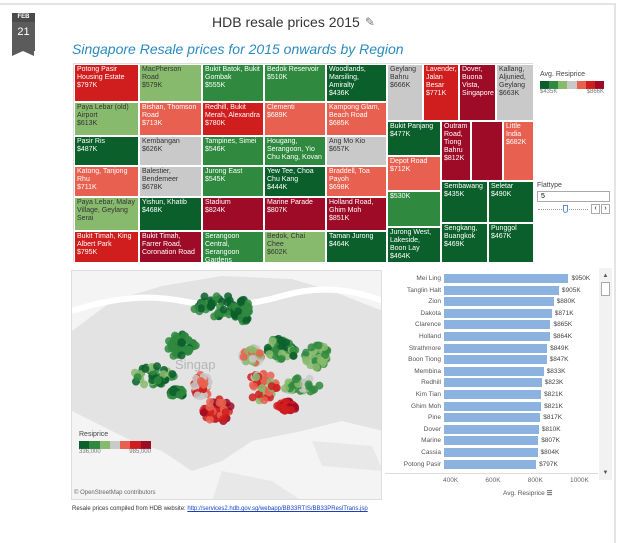  I want to click on treemap-tile: Depot Road $712K, so click(414, 173).